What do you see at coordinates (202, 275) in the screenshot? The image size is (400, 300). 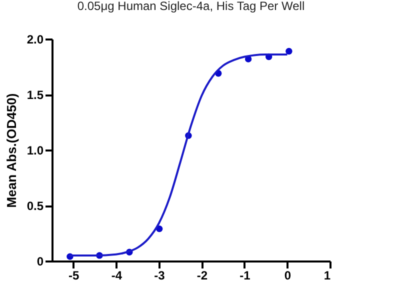 I see `x-tick-label: -2` at bounding box center [202, 275].